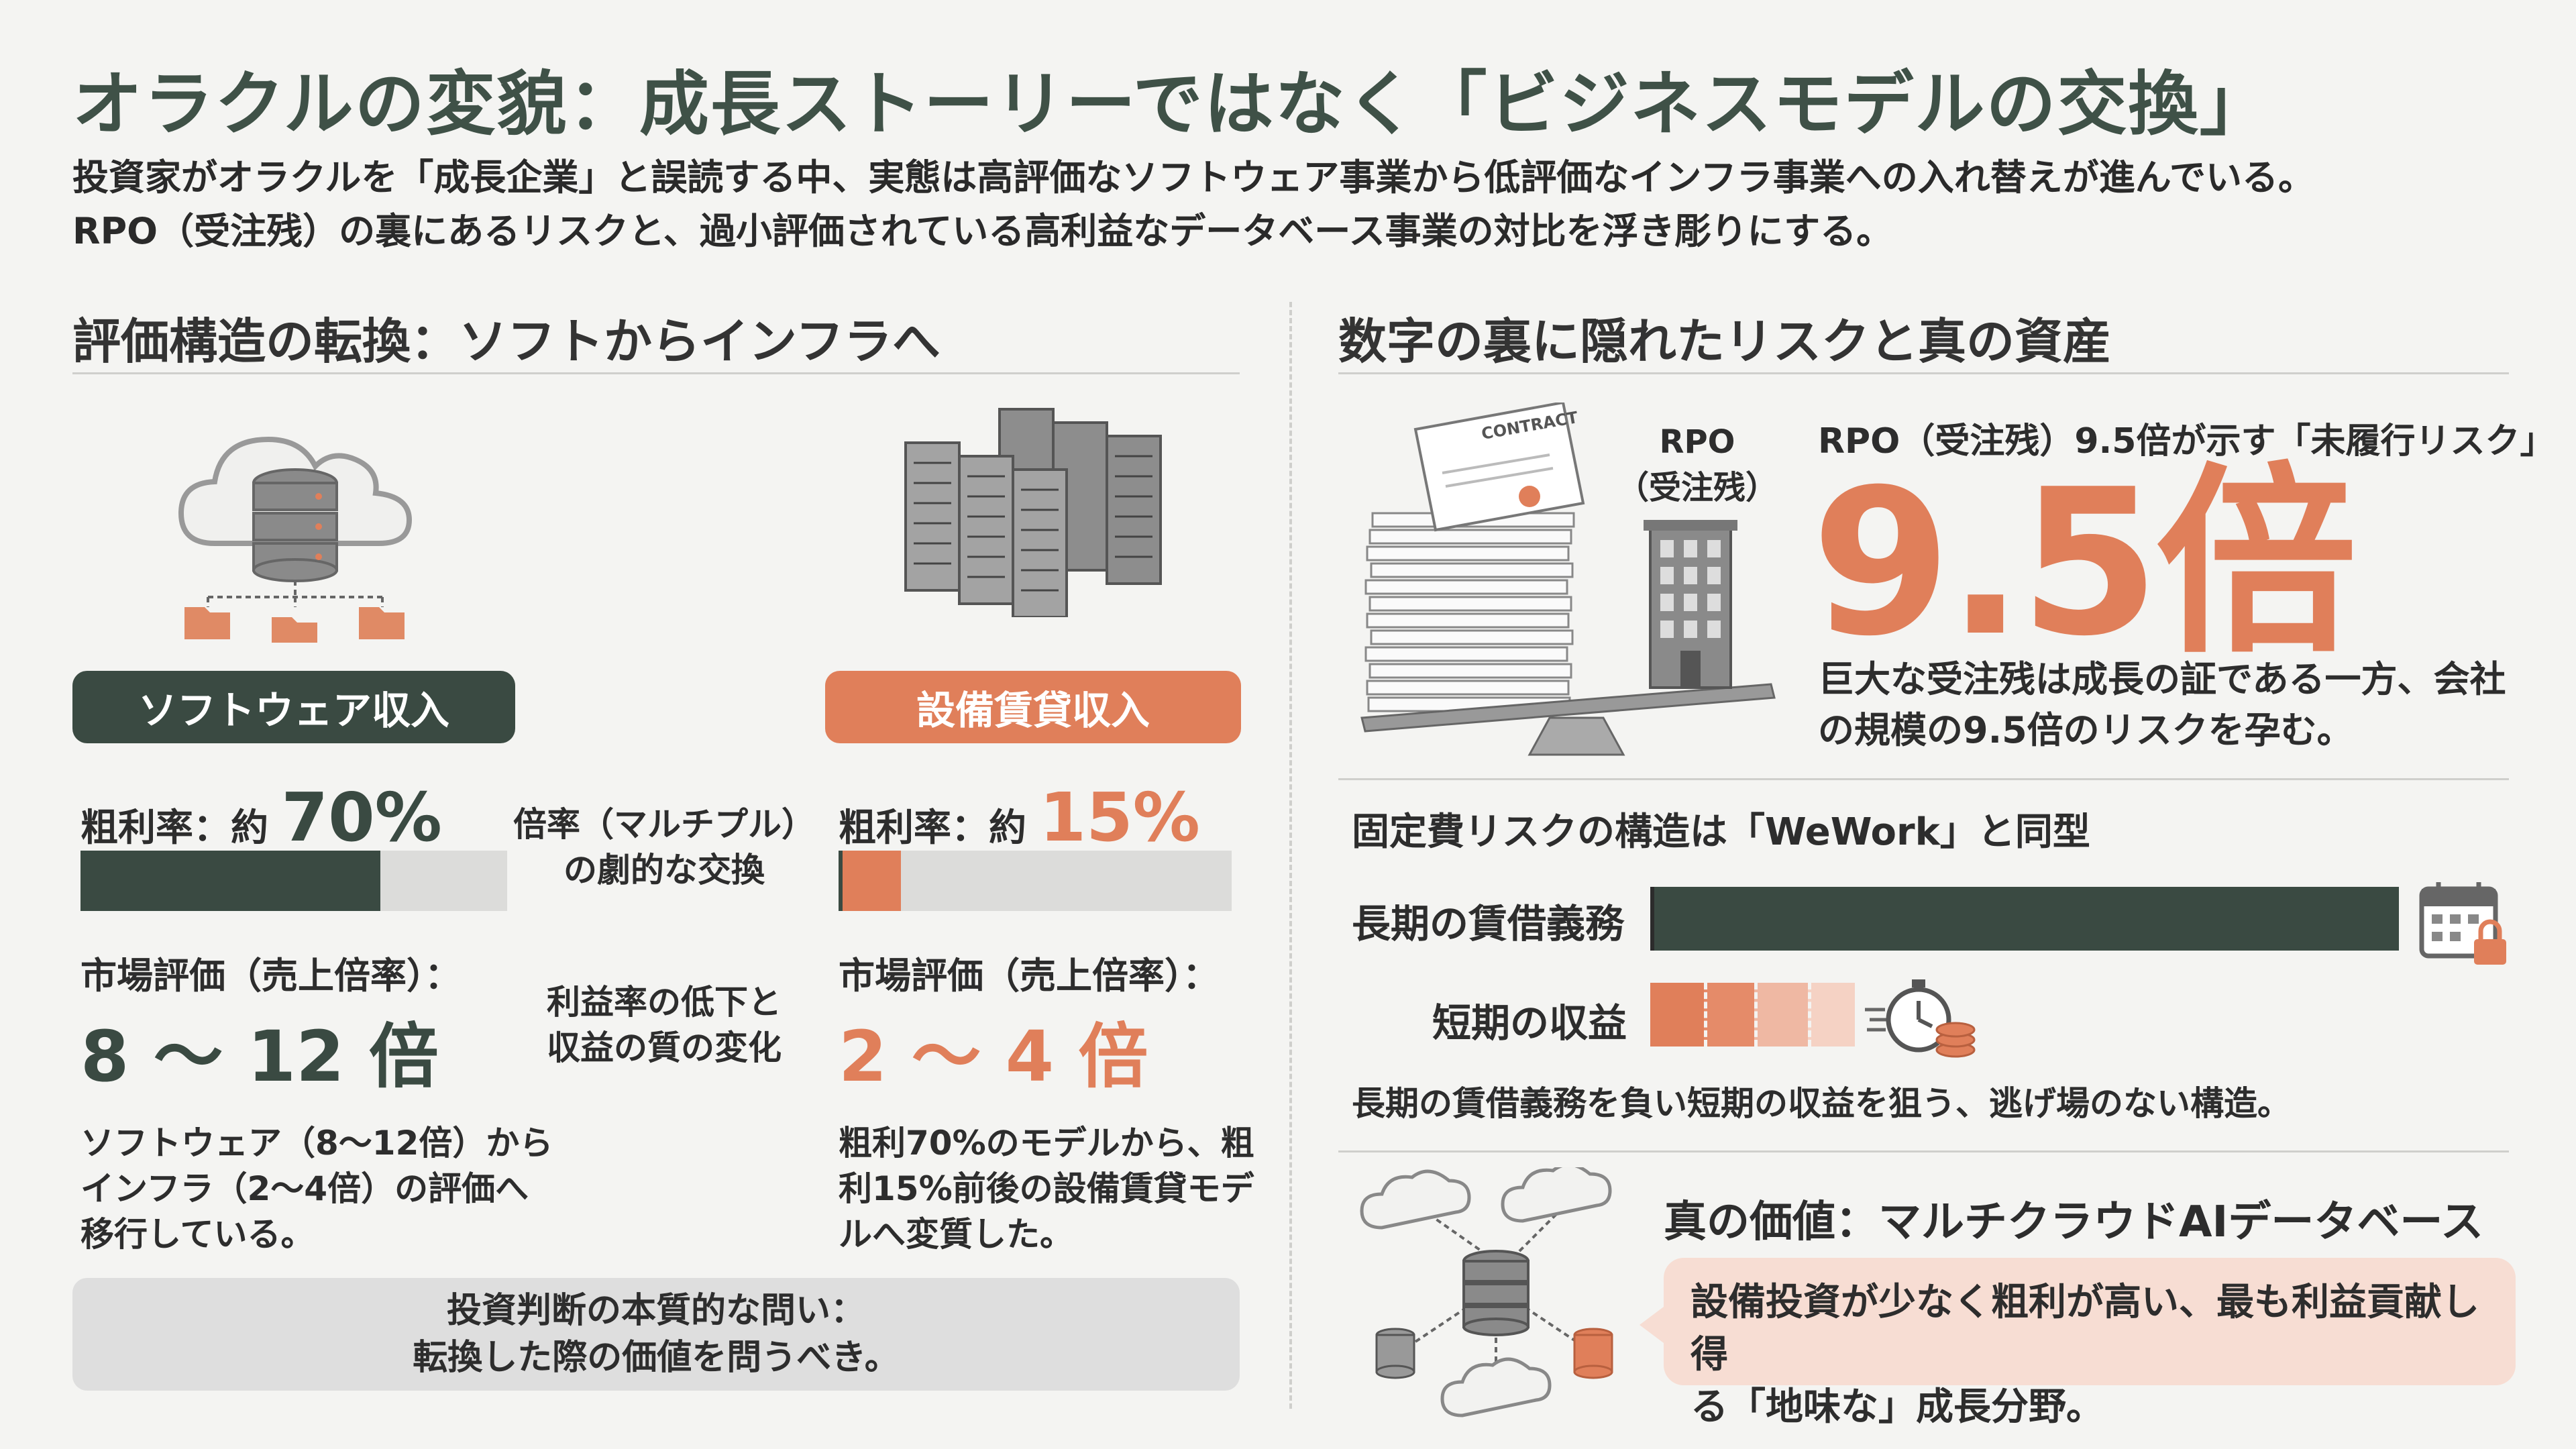  Describe the element at coordinates (664, 1047) in the screenshot. I see `margin-change-line-2: 収益の質の変化` at that location.